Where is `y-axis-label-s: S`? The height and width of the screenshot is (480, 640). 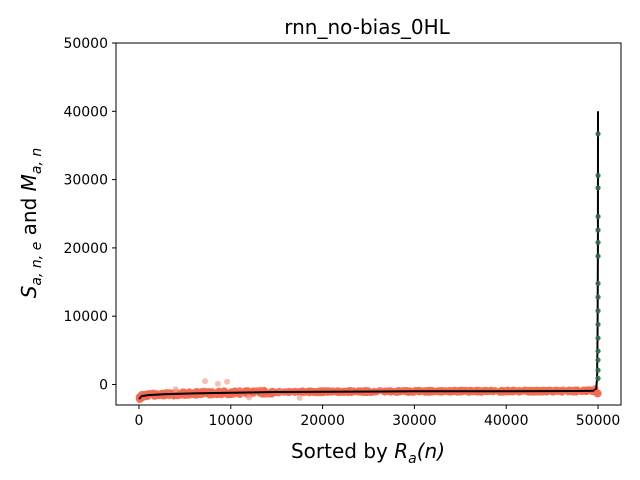 y-axis-label-s: S is located at coordinates (29, 291).